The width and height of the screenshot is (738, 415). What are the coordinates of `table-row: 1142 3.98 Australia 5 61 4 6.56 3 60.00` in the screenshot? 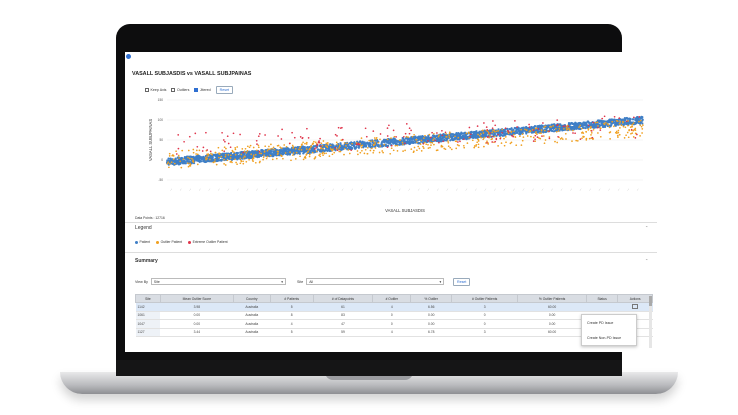 It's located at (394, 307).